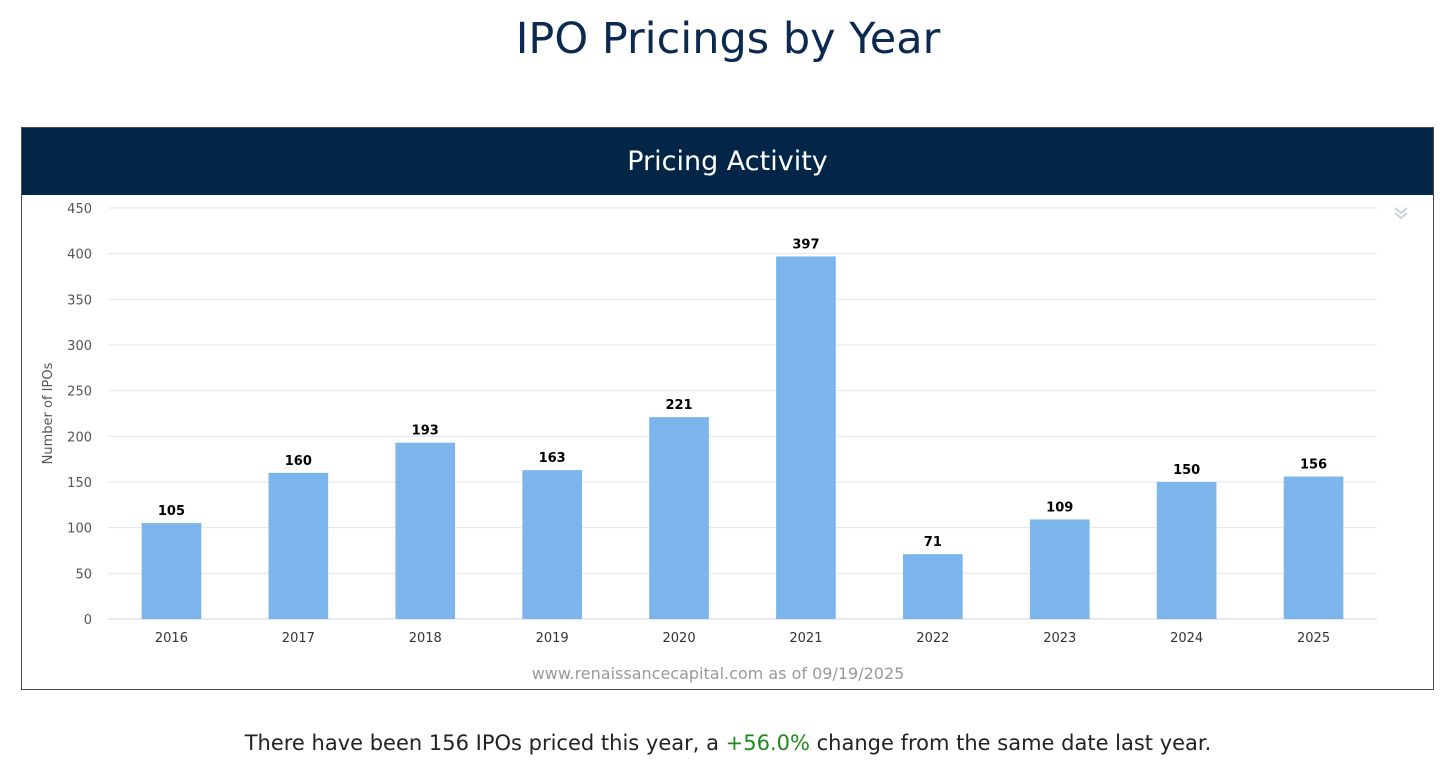 Image resolution: width=1456 pixels, height=775 pixels. What do you see at coordinates (805, 638) in the screenshot?
I see `x-tick-label: 2021` at bounding box center [805, 638].